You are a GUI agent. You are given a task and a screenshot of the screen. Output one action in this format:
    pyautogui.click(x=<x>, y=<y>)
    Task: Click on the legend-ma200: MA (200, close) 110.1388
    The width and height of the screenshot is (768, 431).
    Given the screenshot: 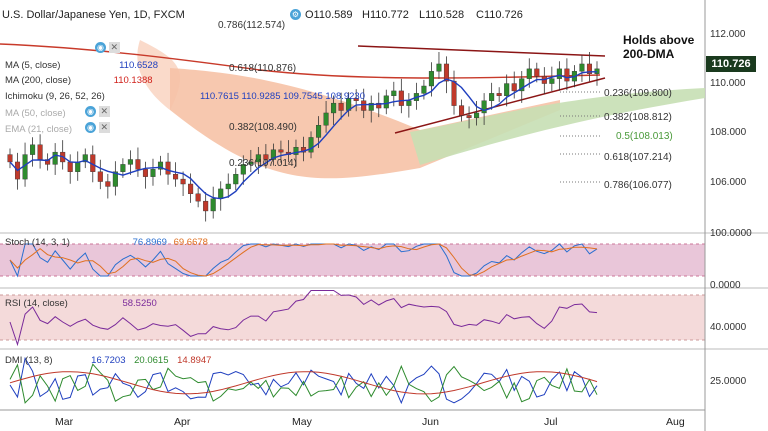 What is the action you would take?
    pyautogui.click(x=79, y=80)
    